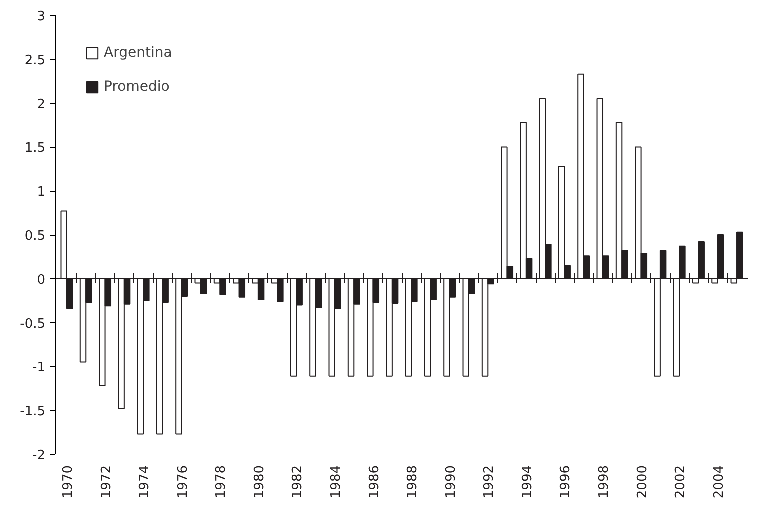 This screenshot has height=509, width=758. I want to click on x-tick-label: 1994, so click(528, 482).